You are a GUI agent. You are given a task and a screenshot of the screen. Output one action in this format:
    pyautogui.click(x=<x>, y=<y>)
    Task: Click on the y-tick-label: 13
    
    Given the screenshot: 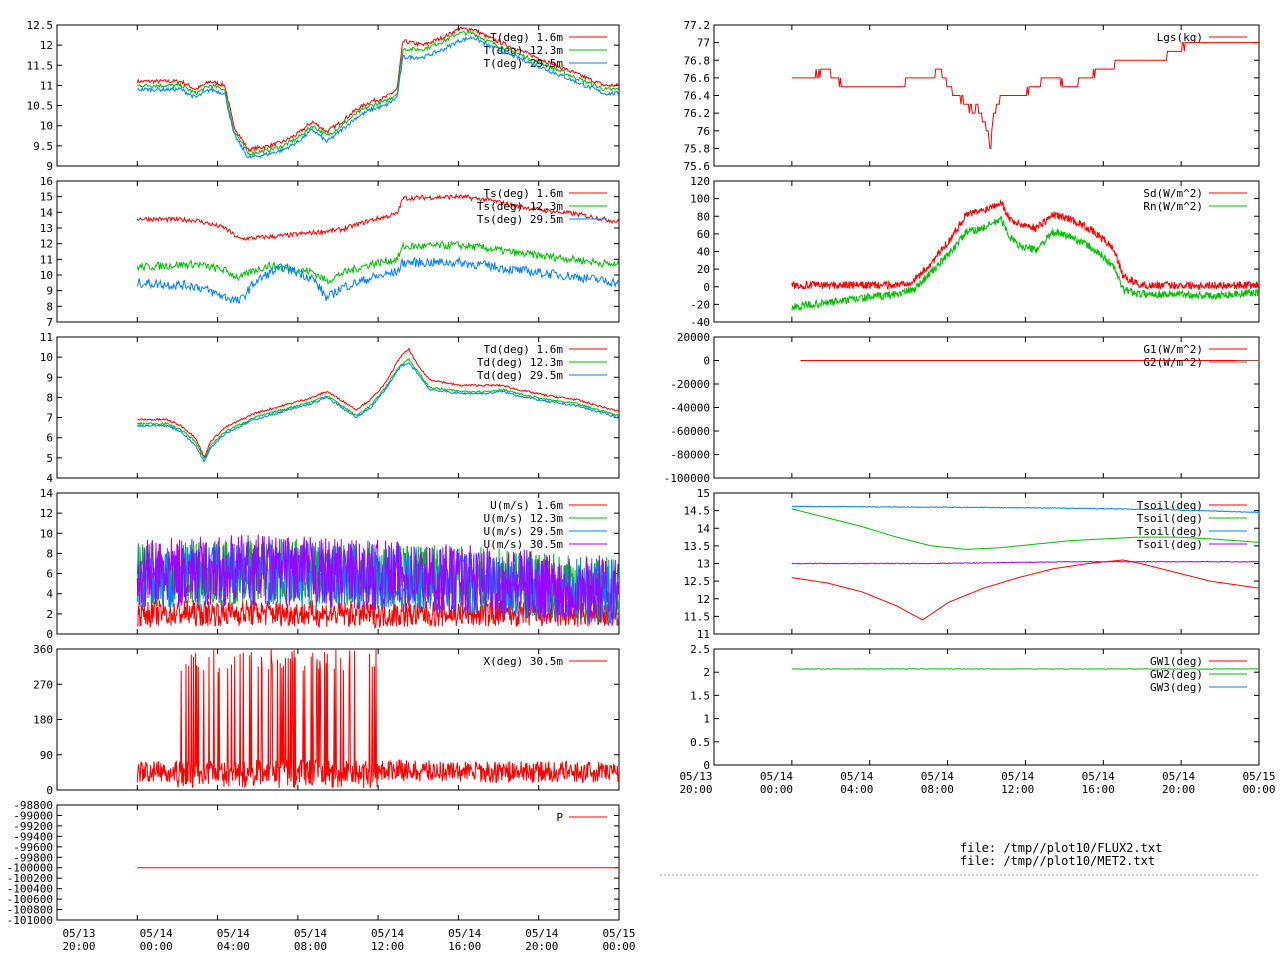 What is the action you would take?
    pyautogui.click(x=703, y=564)
    